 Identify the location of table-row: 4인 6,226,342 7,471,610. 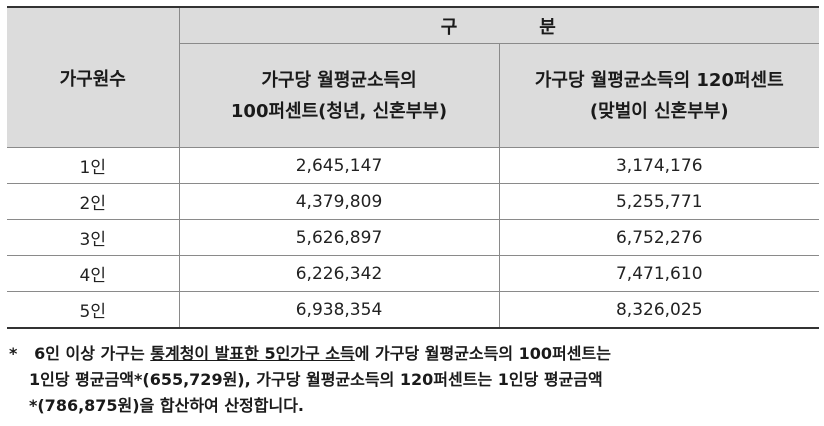
(413, 273).